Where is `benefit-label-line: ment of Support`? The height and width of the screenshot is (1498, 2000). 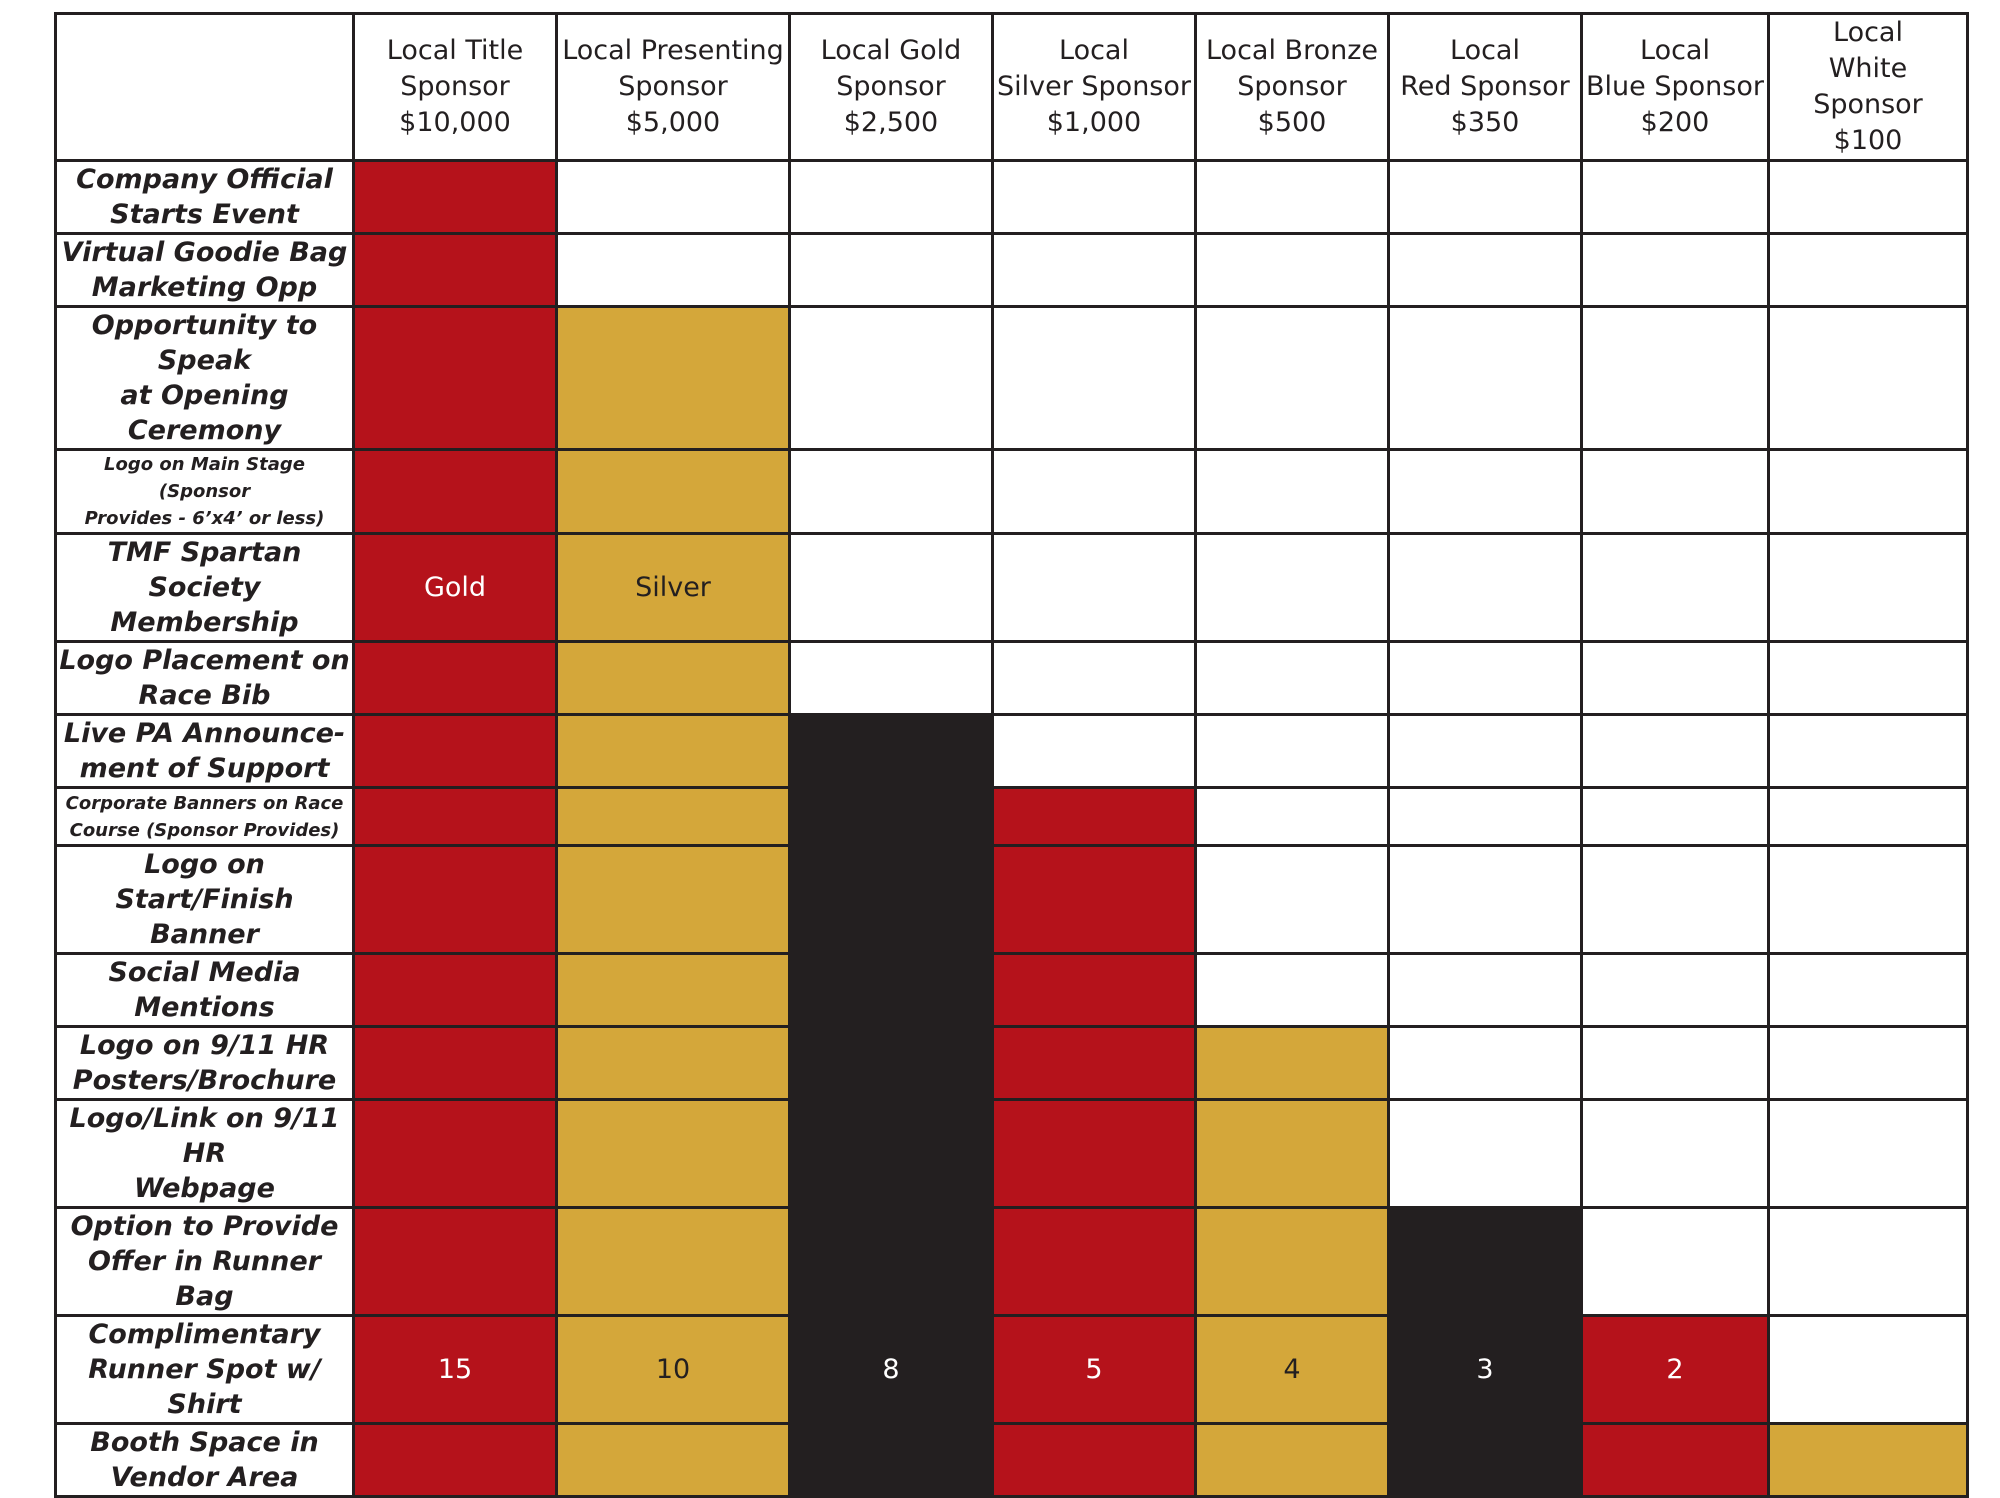 benefit-label-line: ment of Support is located at coordinates (204, 768).